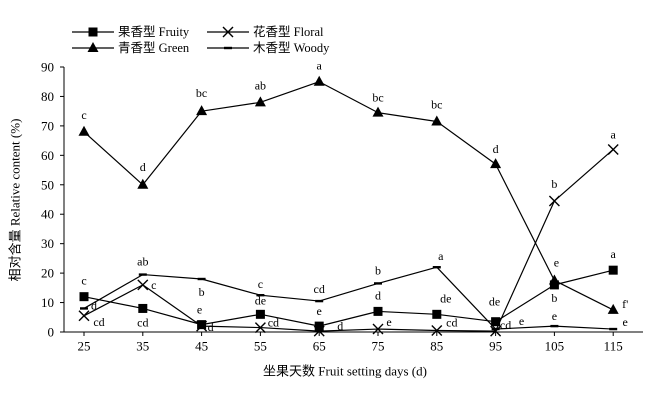 The image size is (667, 401). What do you see at coordinates (445, 298) in the screenshot?
I see `fruity-label-85: de` at bounding box center [445, 298].